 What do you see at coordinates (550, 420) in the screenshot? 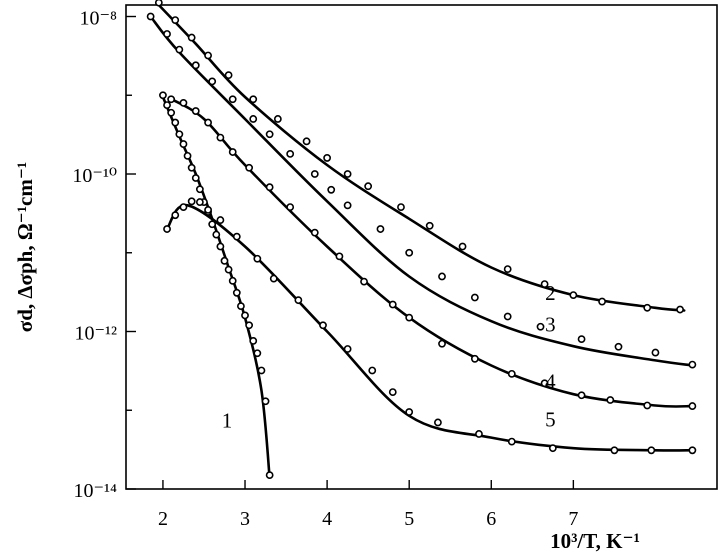
I see `curve-label-5: 5` at bounding box center [550, 420].